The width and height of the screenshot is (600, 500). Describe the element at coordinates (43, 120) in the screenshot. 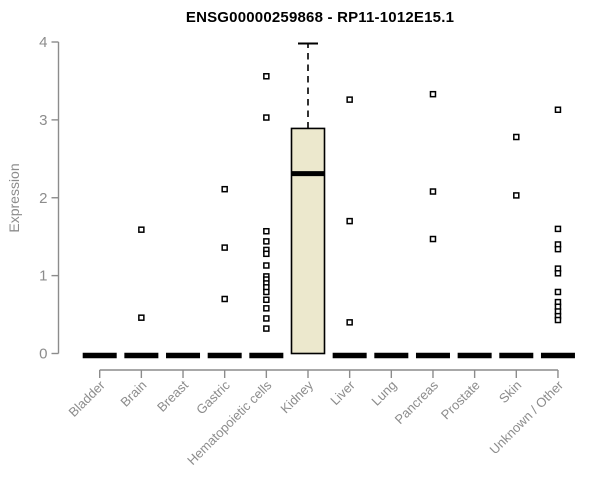

I see `y-tick-label: 3` at that location.